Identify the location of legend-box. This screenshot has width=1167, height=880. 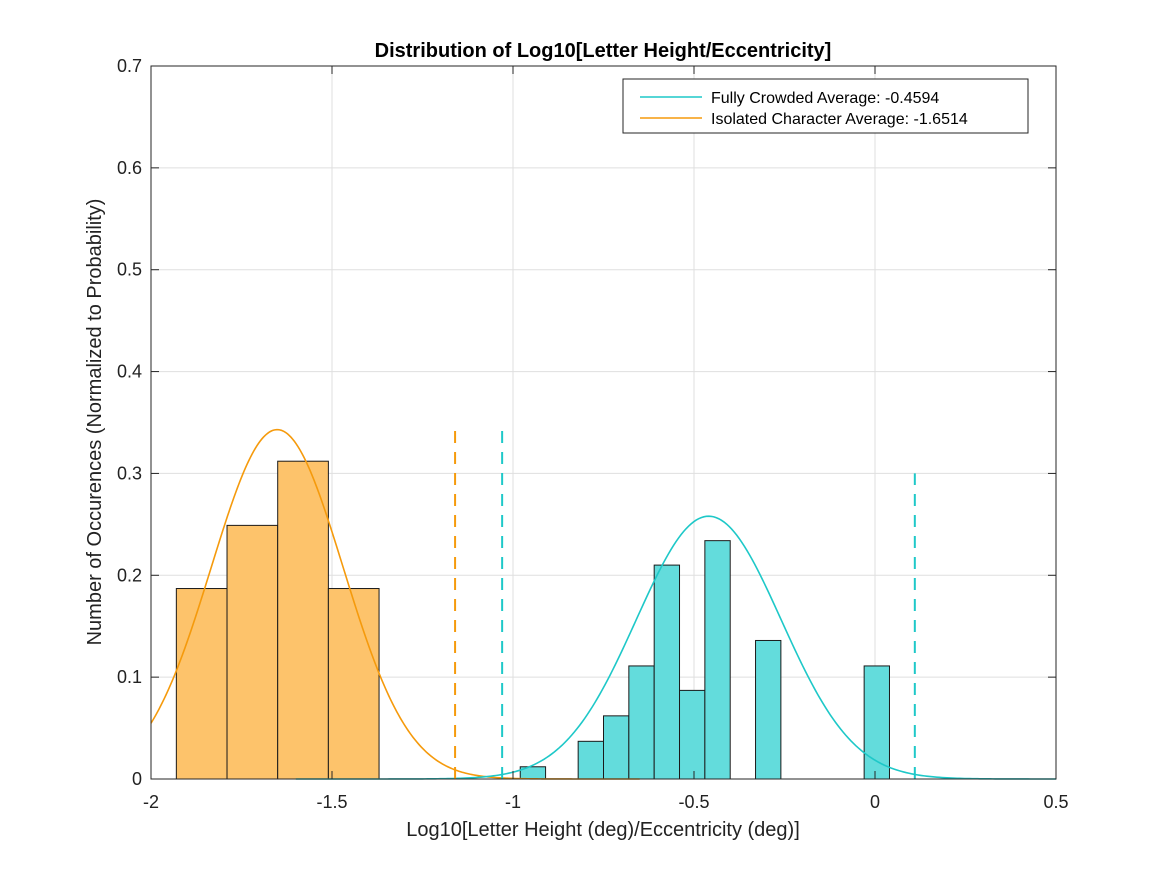
(825, 106).